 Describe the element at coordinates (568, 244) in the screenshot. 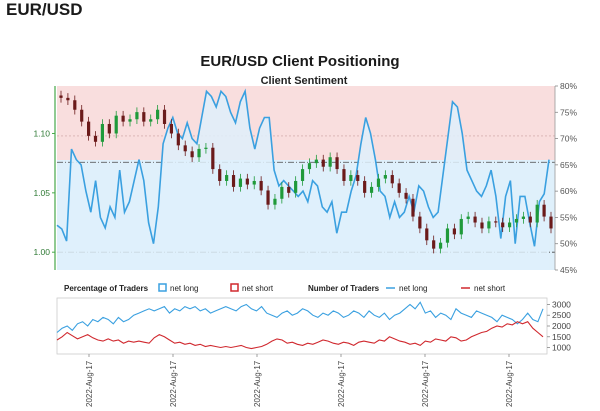

I see `percent-tick-label: 50%` at that location.